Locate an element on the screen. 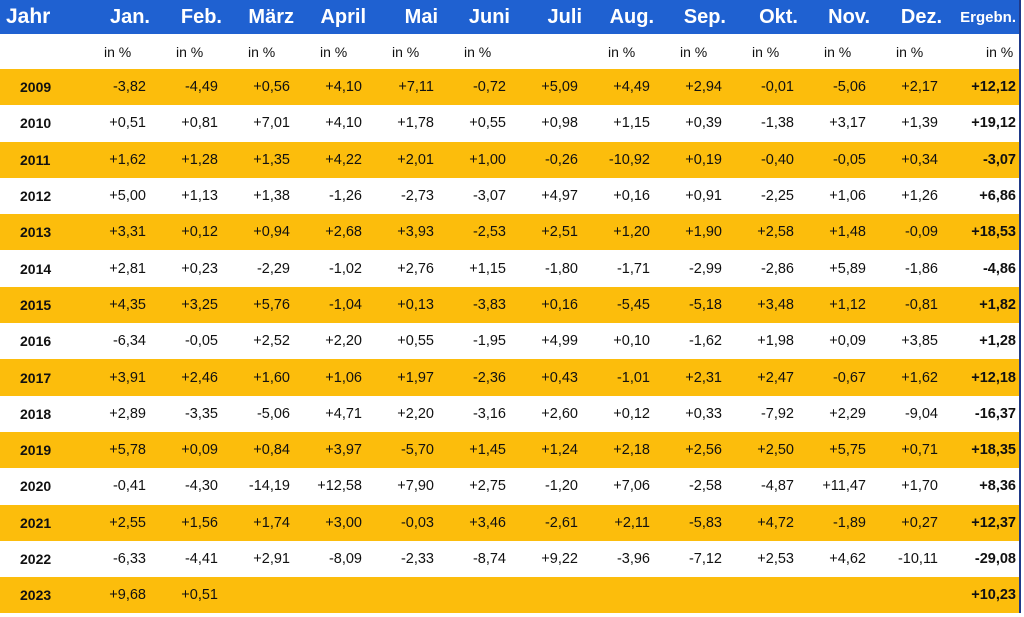 Image resolution: width=1024 pixels, height=617 pixels. annual-result-cell: +18,35 is located at coordinates (982, 450).